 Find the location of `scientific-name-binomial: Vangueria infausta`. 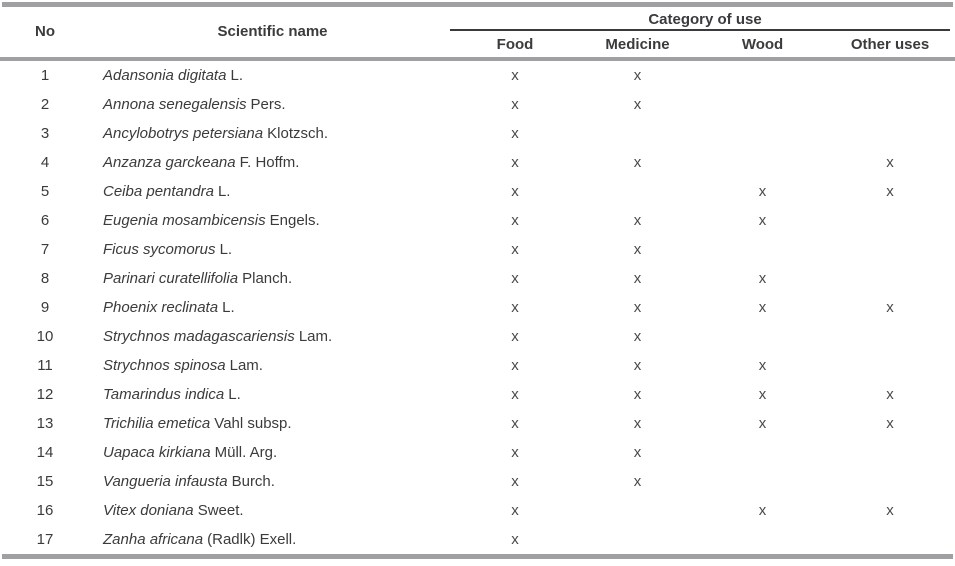

scientific-name-binomial: Vangueria infausta is located at coordinates (165, 481).